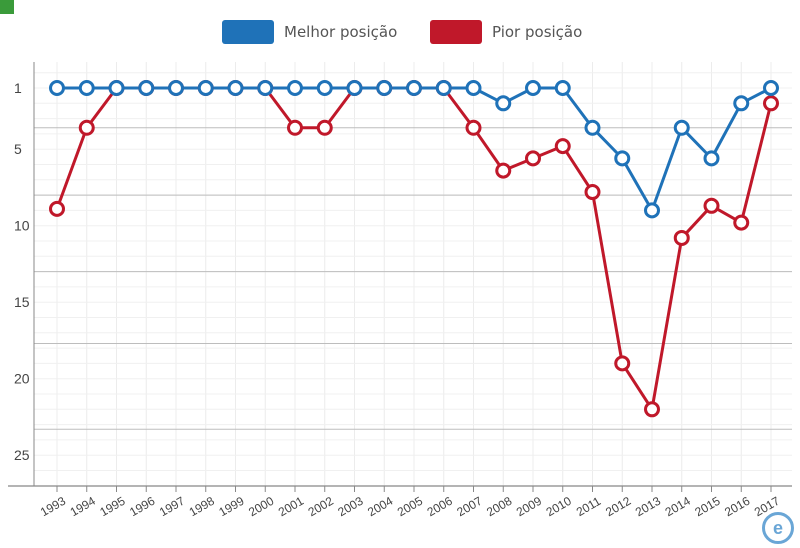 This screenshot has height=548, width=800. What do you see at coordinates (172, 507) in the screenshot?
I see `x-tick-label: 1997` at bounding box center [172, 507].